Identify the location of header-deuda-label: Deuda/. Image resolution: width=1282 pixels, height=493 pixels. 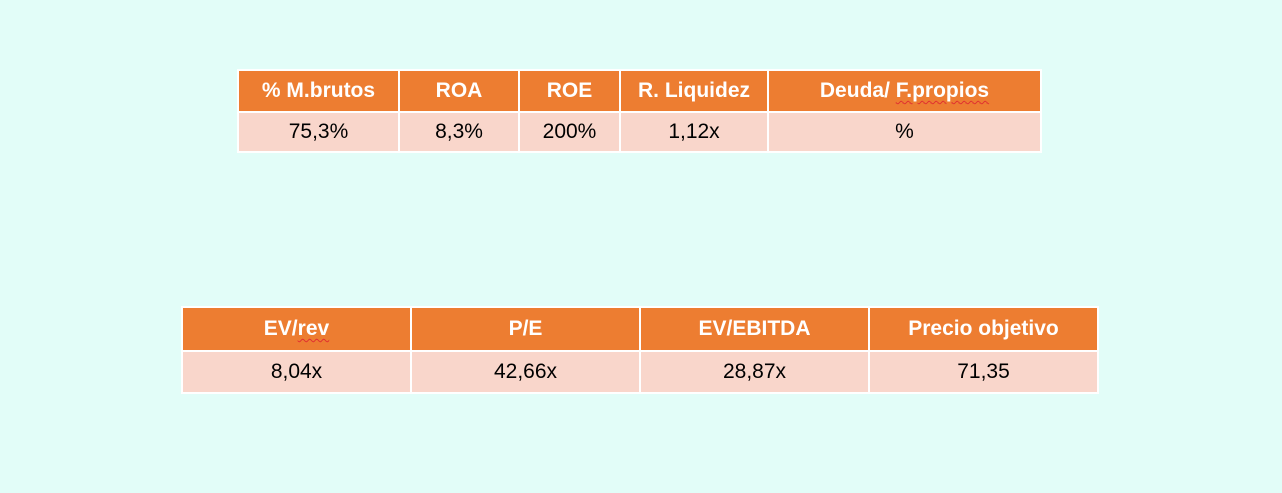
(857, 90).